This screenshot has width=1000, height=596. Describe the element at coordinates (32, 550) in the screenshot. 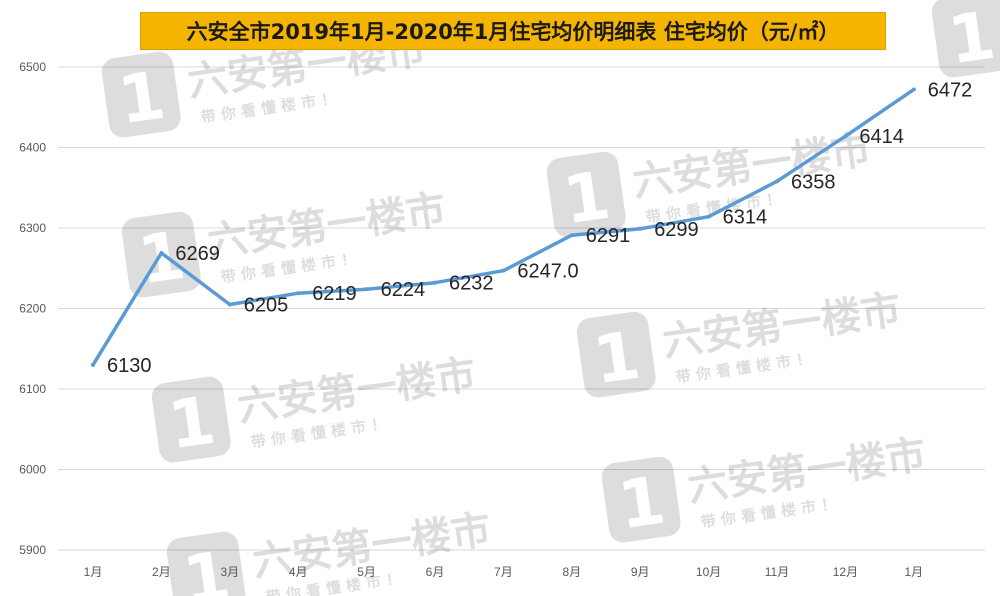

I see `y-tick-label: 5900` at that location.